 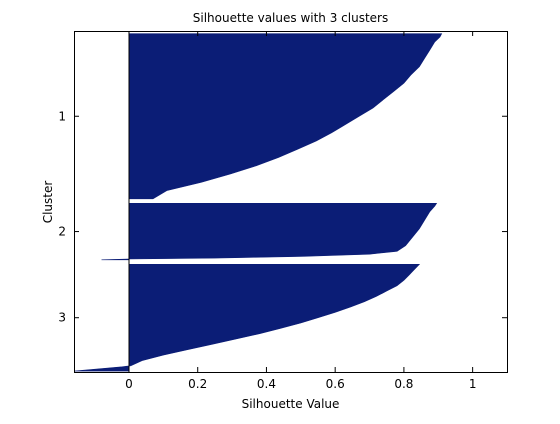 I want to click on x-tick-label: 0, so click(x=129, y=384).